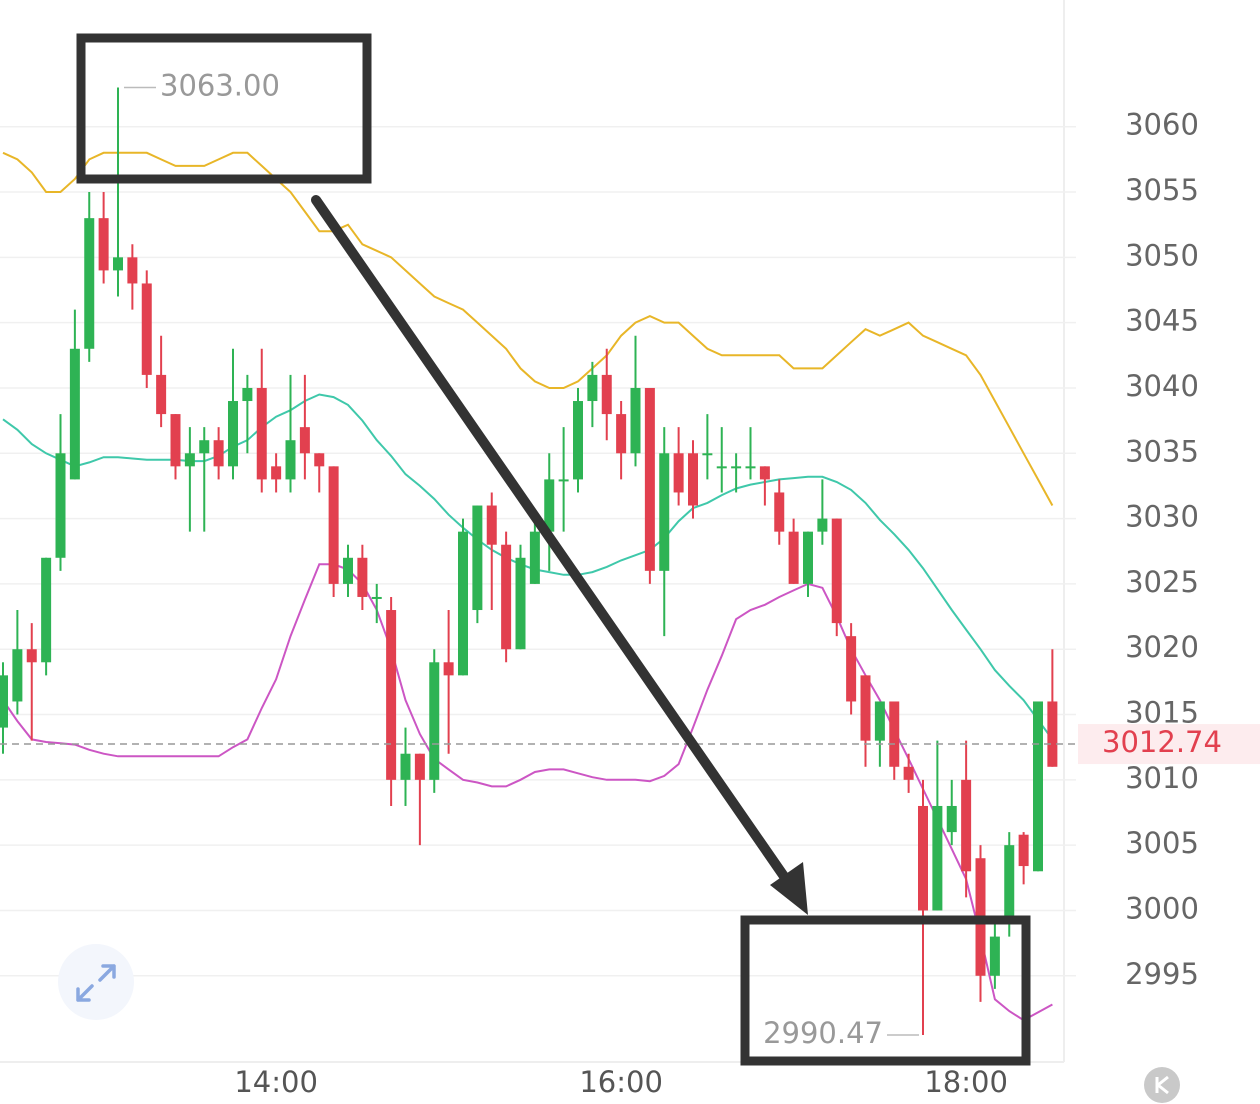  Describe the element at coordinates (276, 1082) in the screenshot. I see `x-tick-label: 14:00` at that location.